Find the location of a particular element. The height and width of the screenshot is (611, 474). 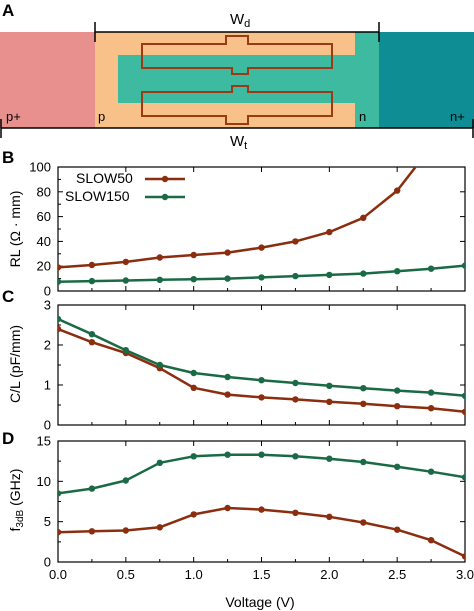

wt-label: Wt is located at coordinates (238, 142).